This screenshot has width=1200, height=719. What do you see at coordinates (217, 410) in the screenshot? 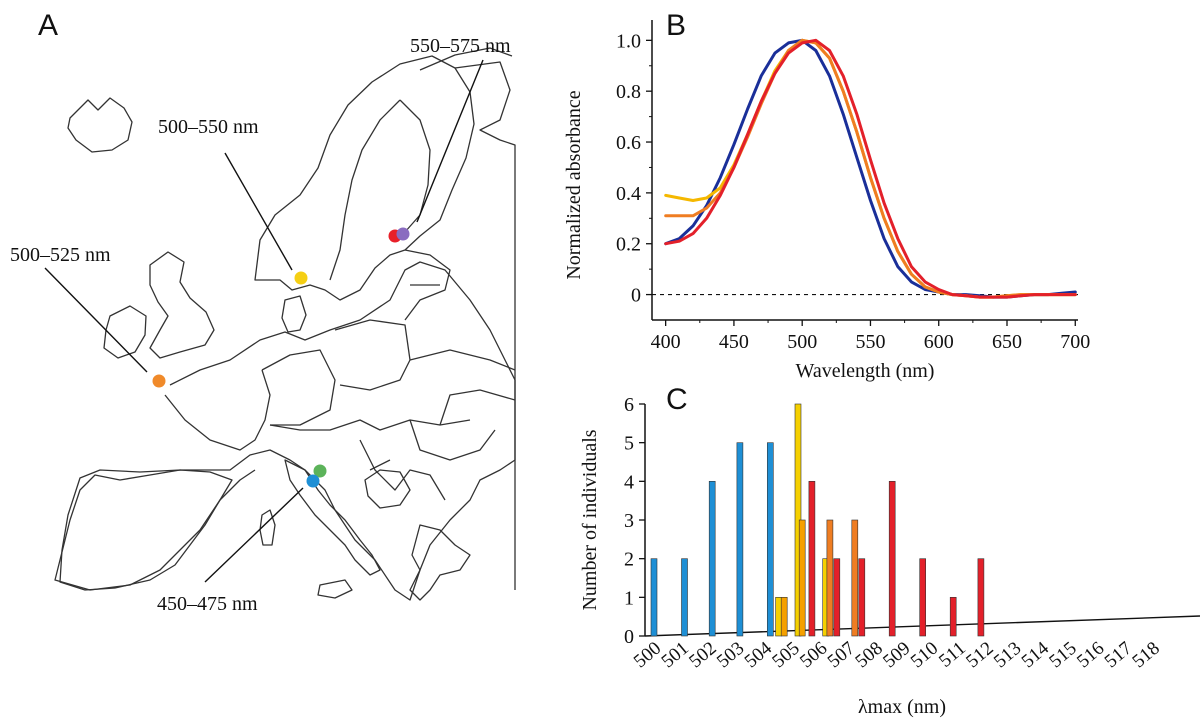
I see `france-border` at bounding box center [217, 410].